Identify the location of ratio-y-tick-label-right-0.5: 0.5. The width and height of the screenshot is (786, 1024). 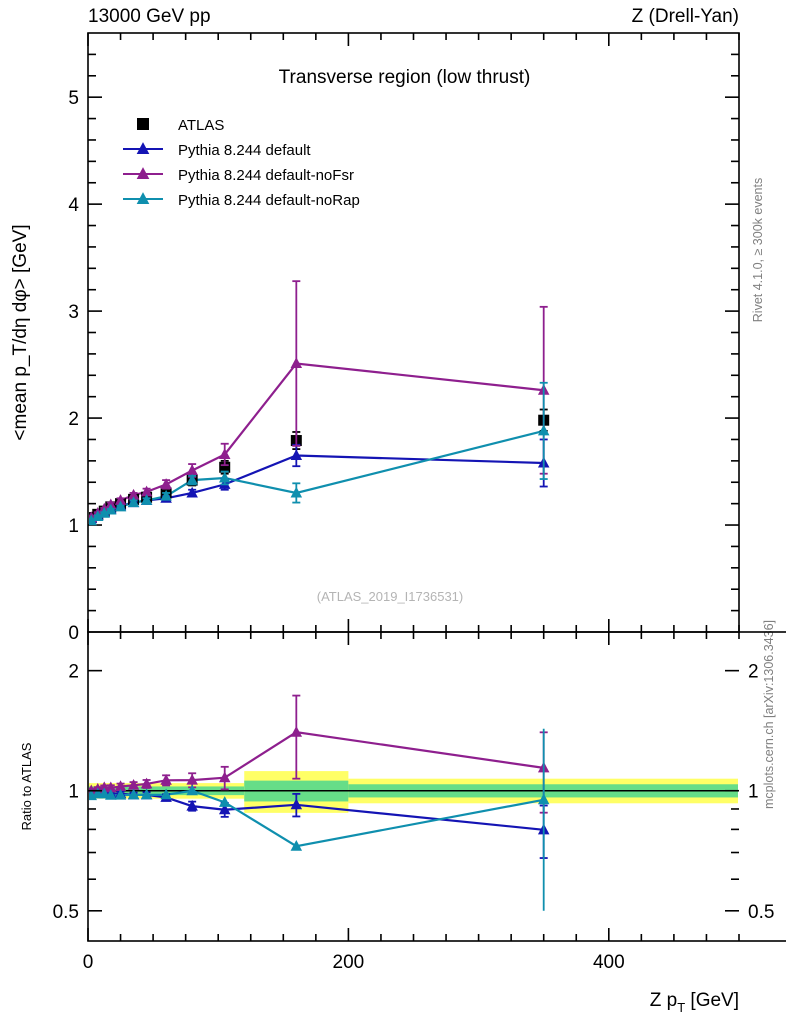
(761, 912).